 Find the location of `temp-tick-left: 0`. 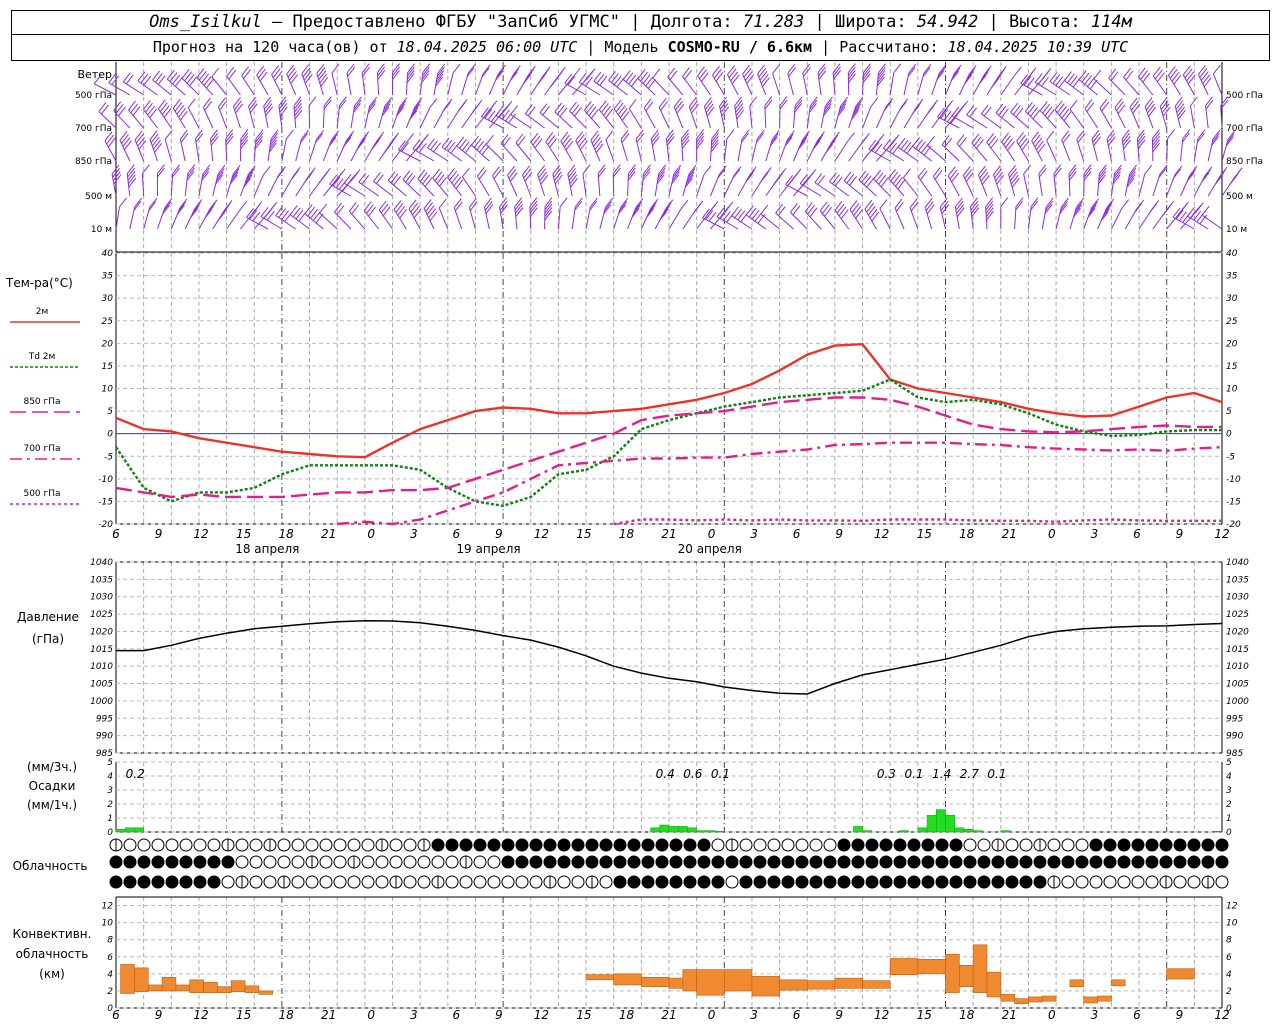

temp-tick-left: 0 is located at coordinates (110, 435).